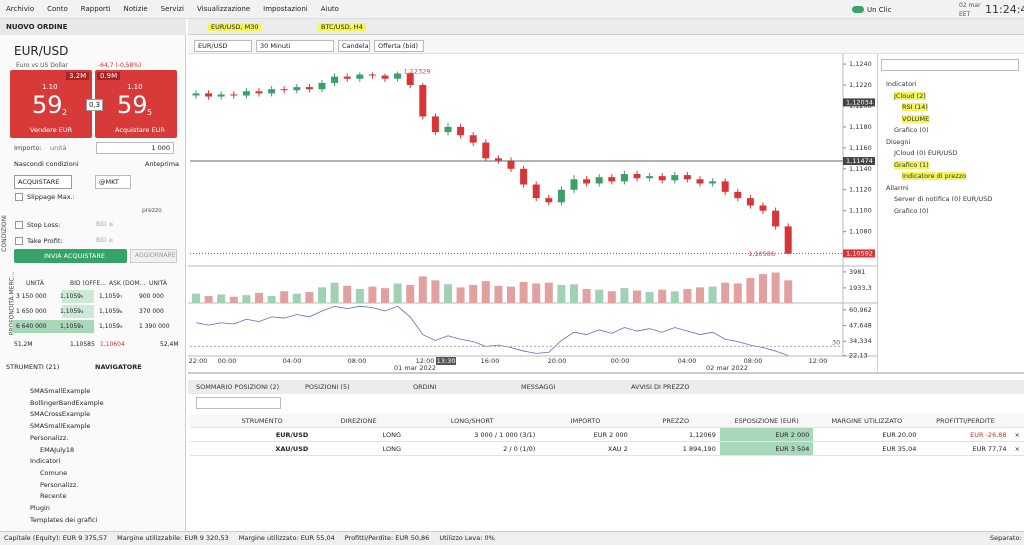  What do you see at coordinates (327, 387) in the screenshot?
I see `panel-tab: POSIZIONI (5)` at bounding box center [327, 387].